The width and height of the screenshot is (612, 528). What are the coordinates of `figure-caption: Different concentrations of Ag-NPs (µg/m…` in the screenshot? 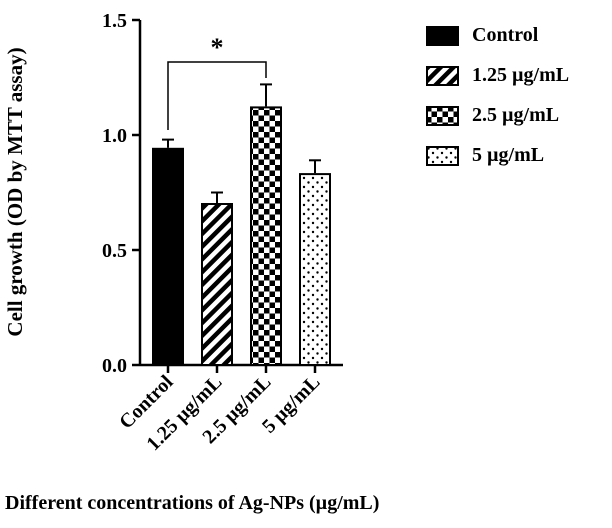 It's located at (192, 503).